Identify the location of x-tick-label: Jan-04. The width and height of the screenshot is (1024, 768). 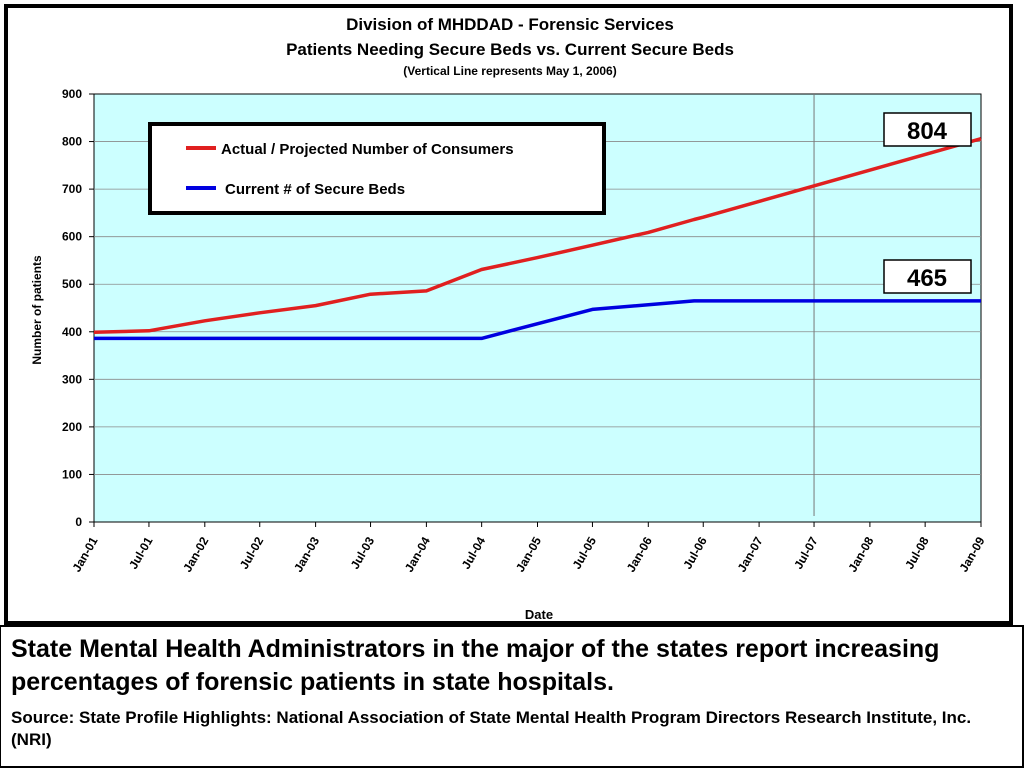
(417, 554).